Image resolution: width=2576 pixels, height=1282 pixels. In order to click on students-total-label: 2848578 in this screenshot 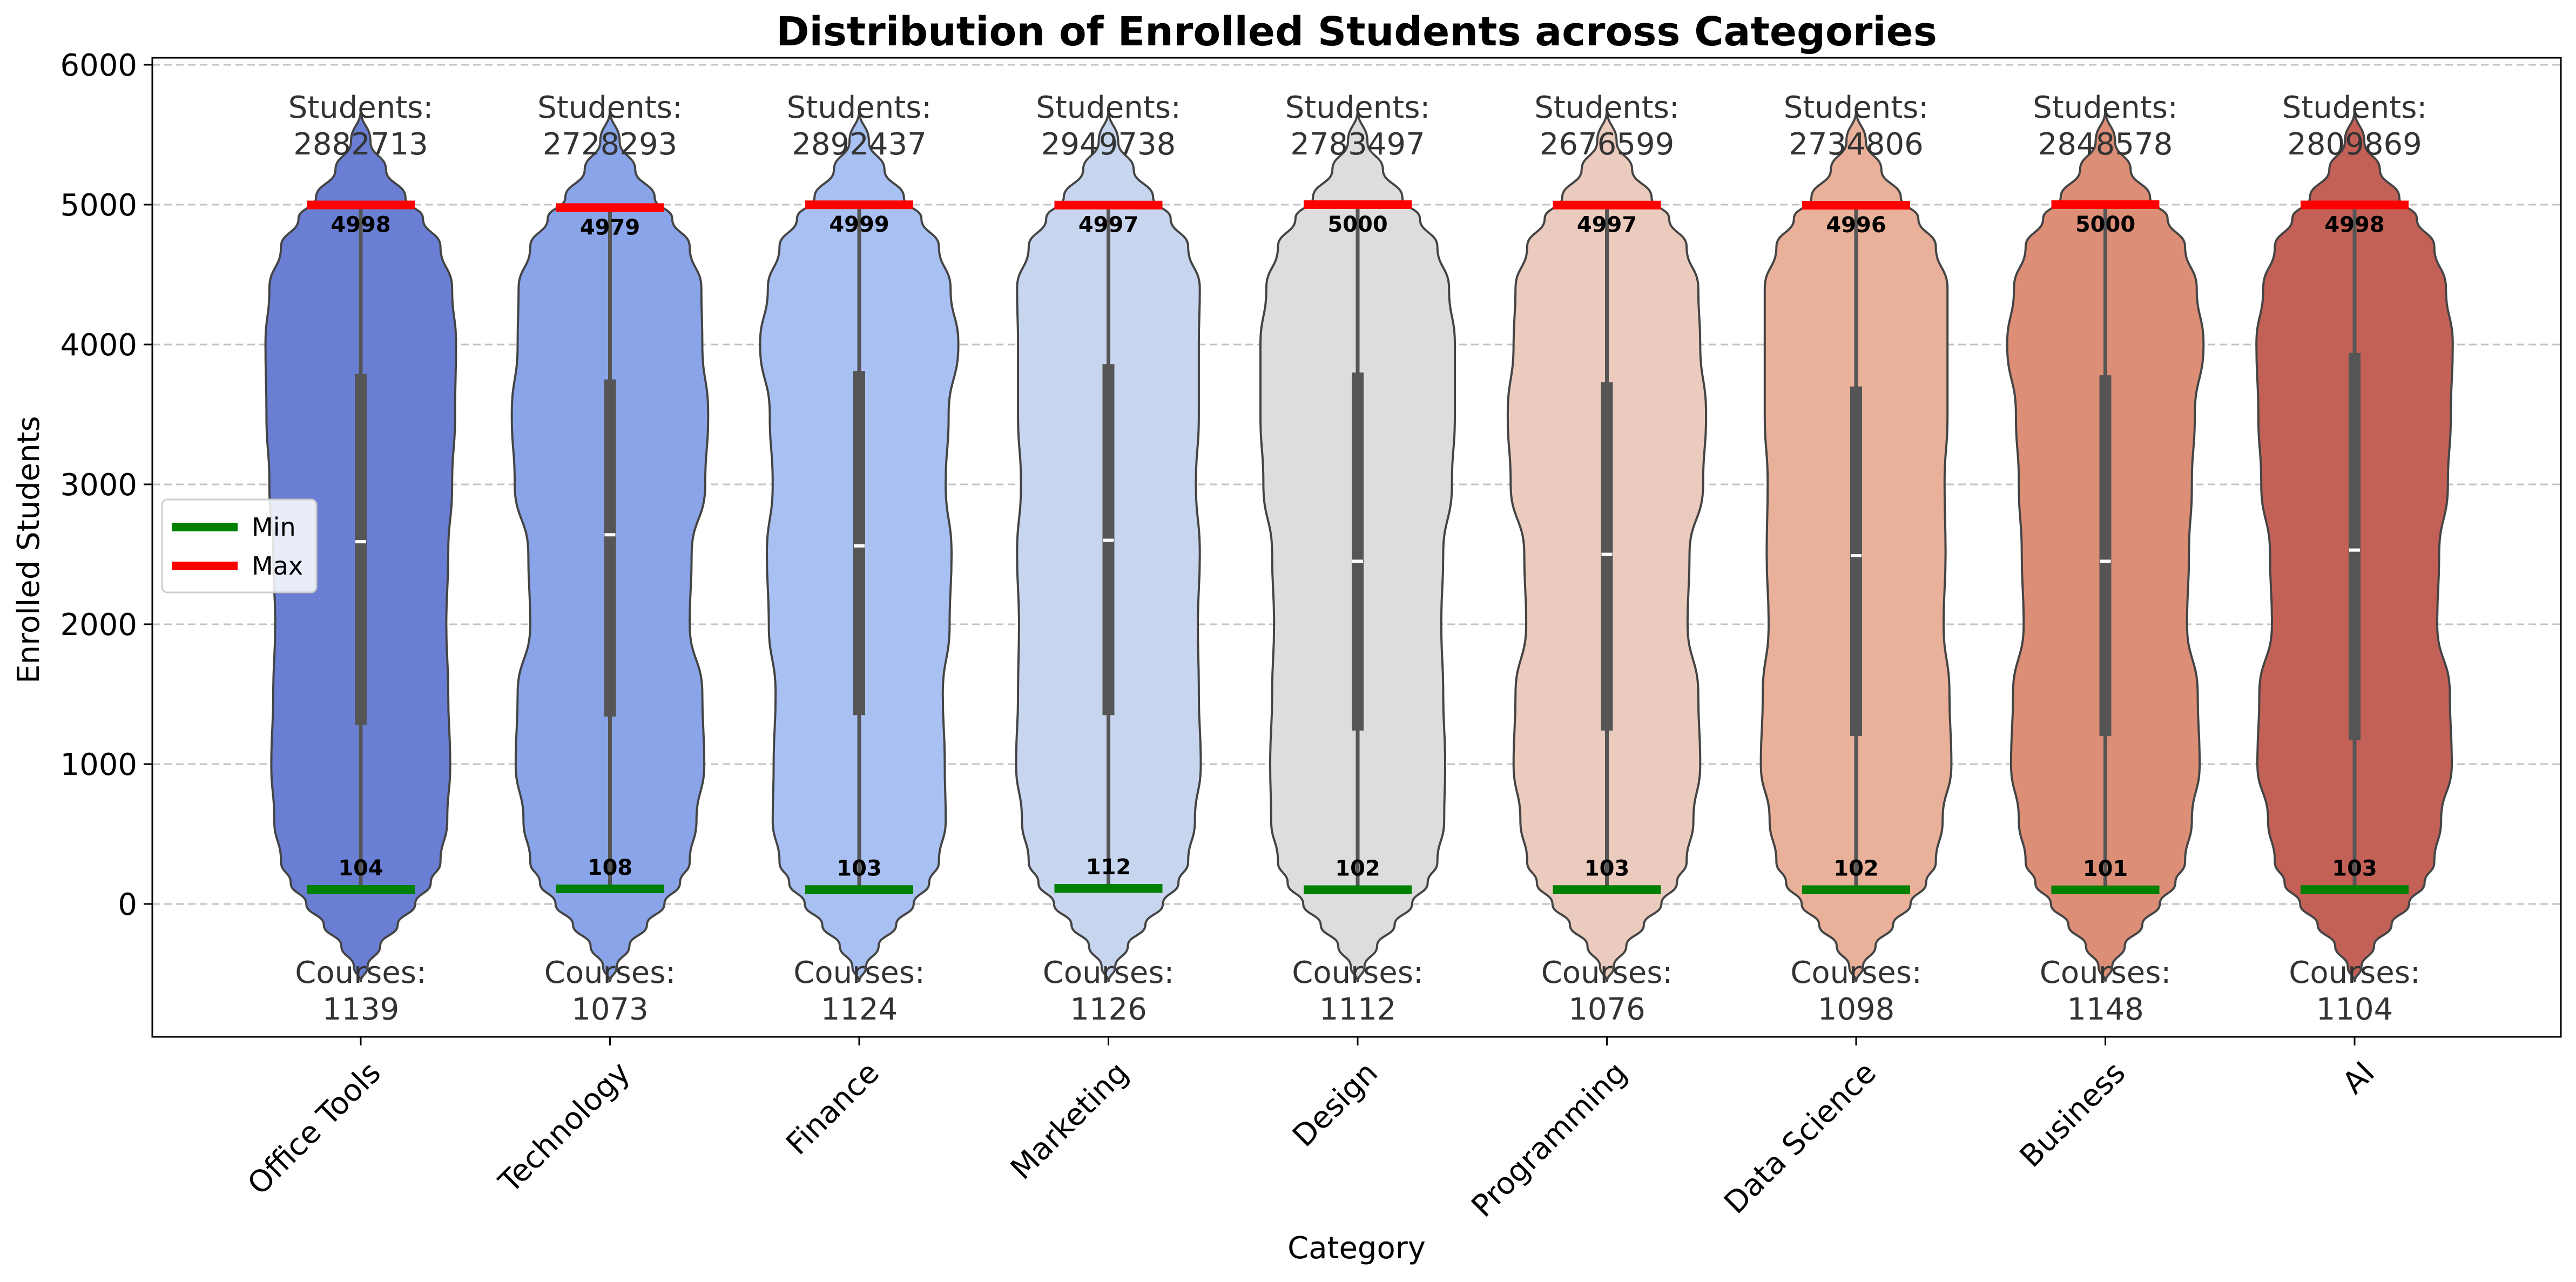, I will do `click(2105, 144)`.